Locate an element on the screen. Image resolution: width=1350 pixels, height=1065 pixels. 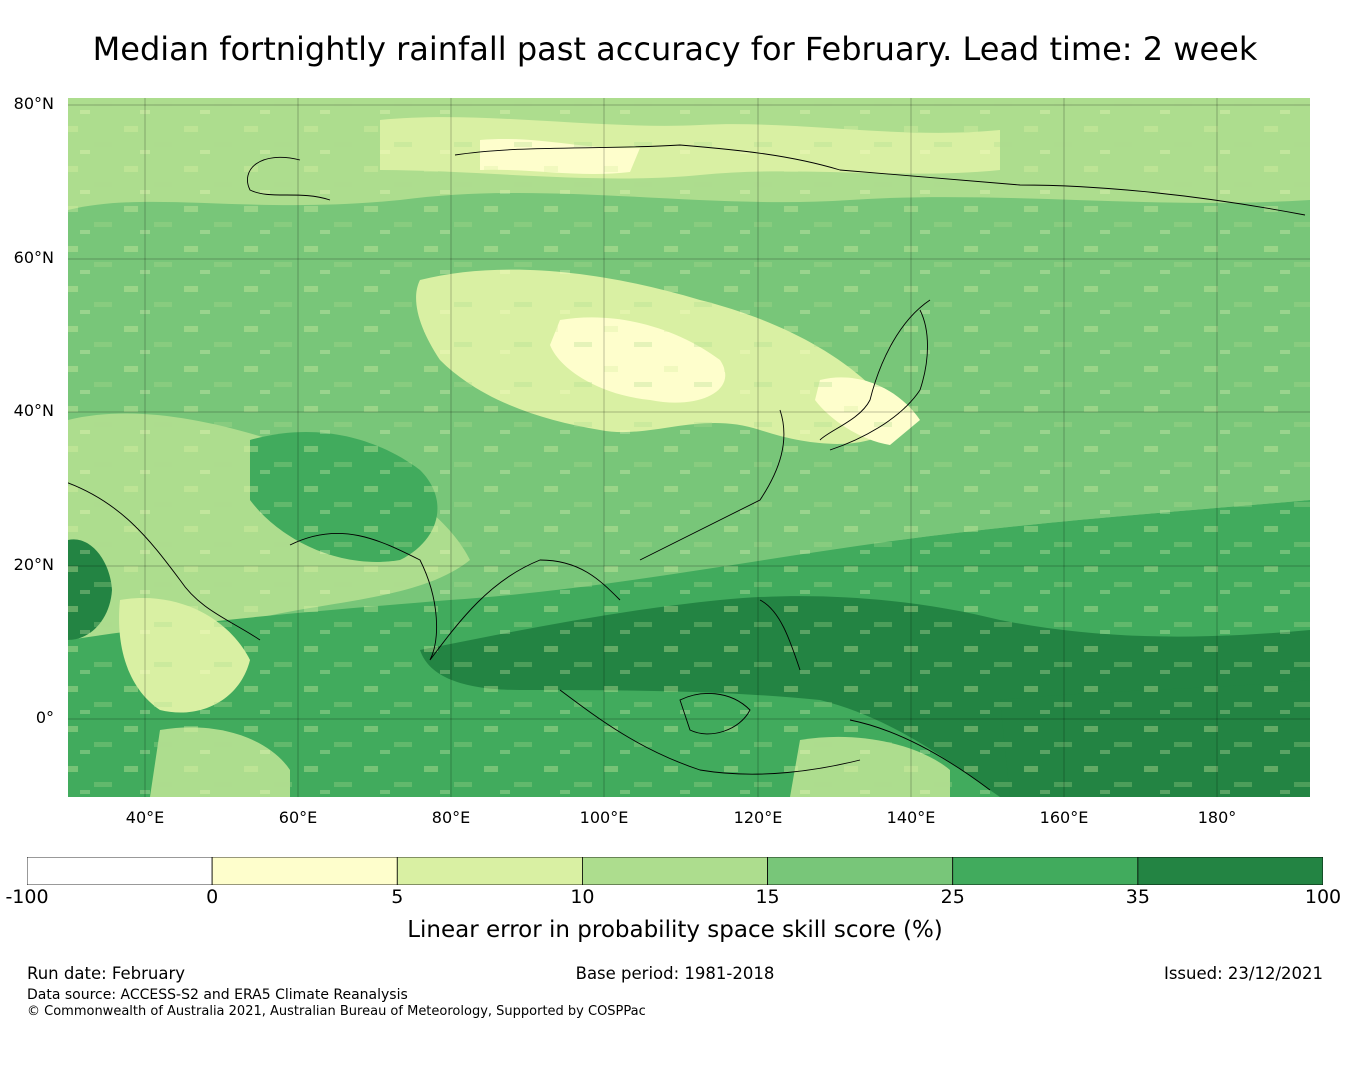
run-date: Run date: February is located at coordinates (106, 973).